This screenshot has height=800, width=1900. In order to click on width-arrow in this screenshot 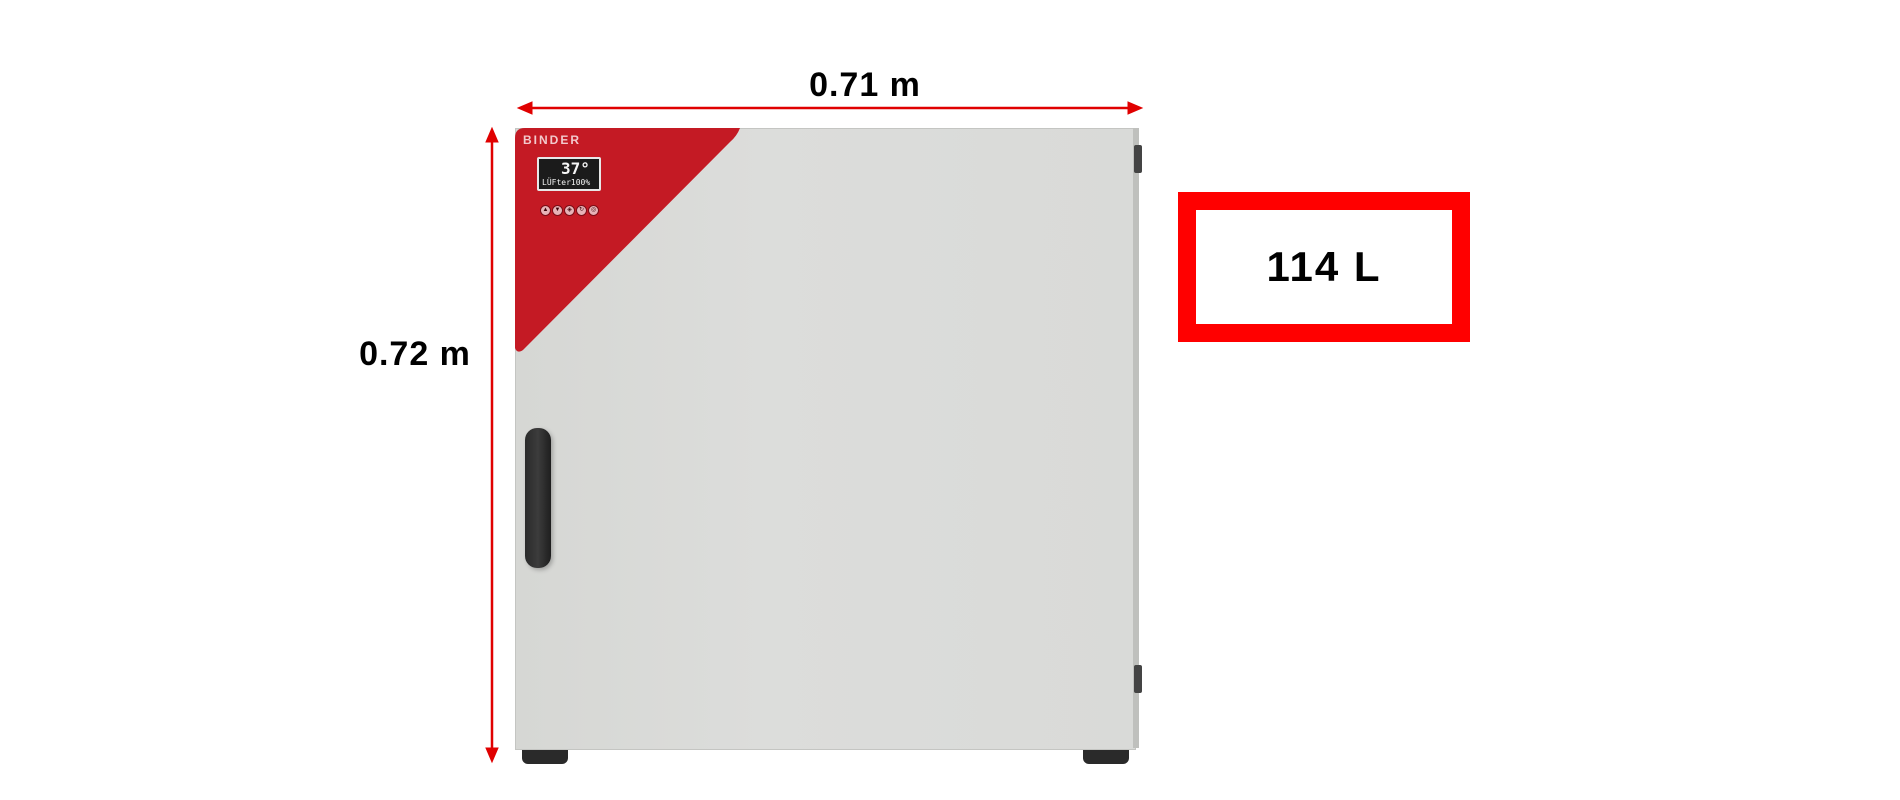, I will do `click(830, 108)`.